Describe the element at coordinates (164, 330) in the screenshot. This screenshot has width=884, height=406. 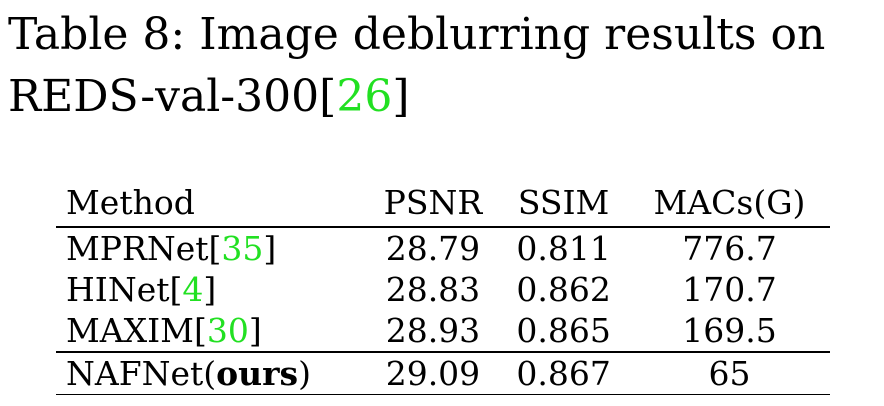
I see `method-cell: MAXIM[30]` at that location.